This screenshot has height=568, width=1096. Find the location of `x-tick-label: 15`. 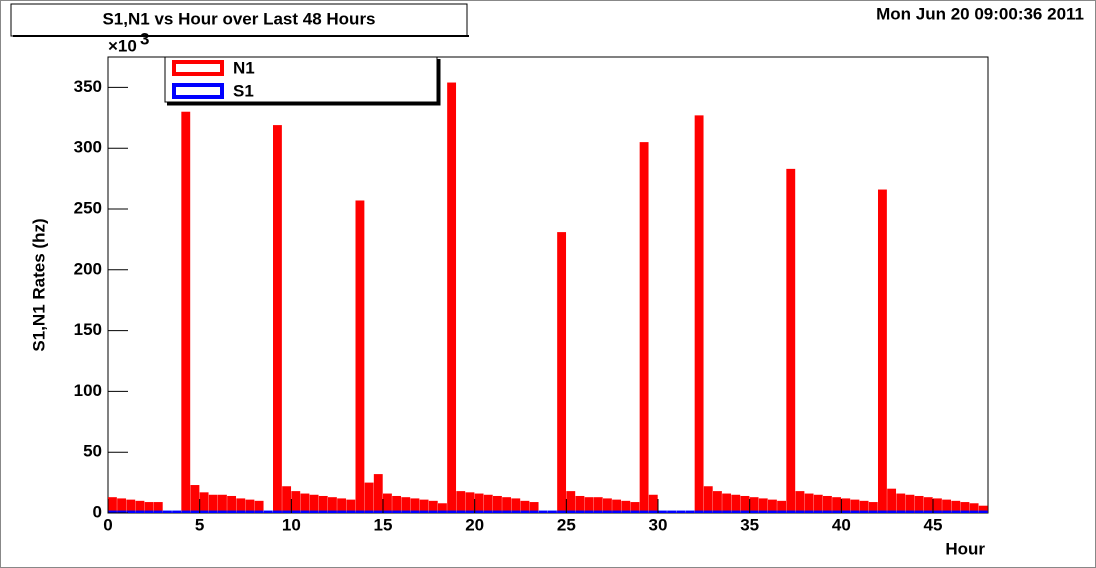

x-tick-label: 15 is located at coordinates (383, 524).